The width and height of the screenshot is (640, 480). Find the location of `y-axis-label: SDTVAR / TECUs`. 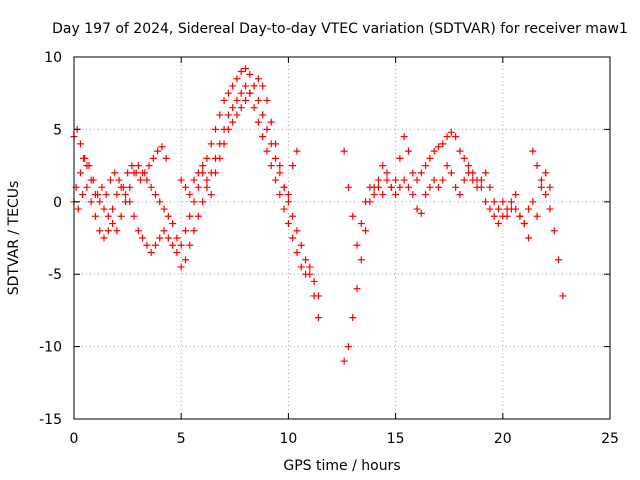

y-axis-label: SDTVAR / TECUs is located at coordinates (14, 238).